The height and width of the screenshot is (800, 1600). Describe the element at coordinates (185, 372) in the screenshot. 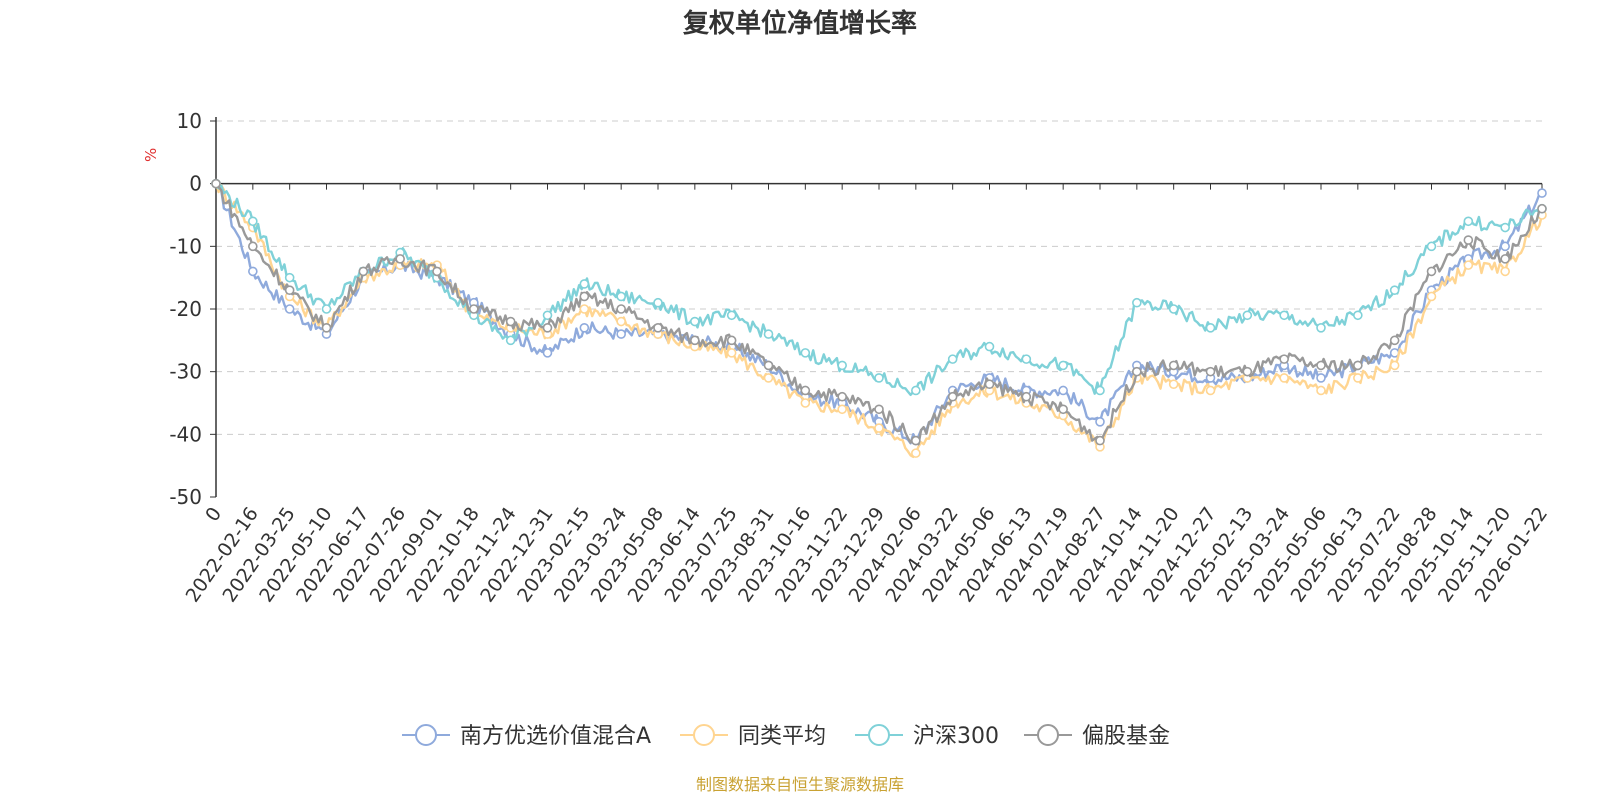

I see `y-tick-label: -30` at that location.